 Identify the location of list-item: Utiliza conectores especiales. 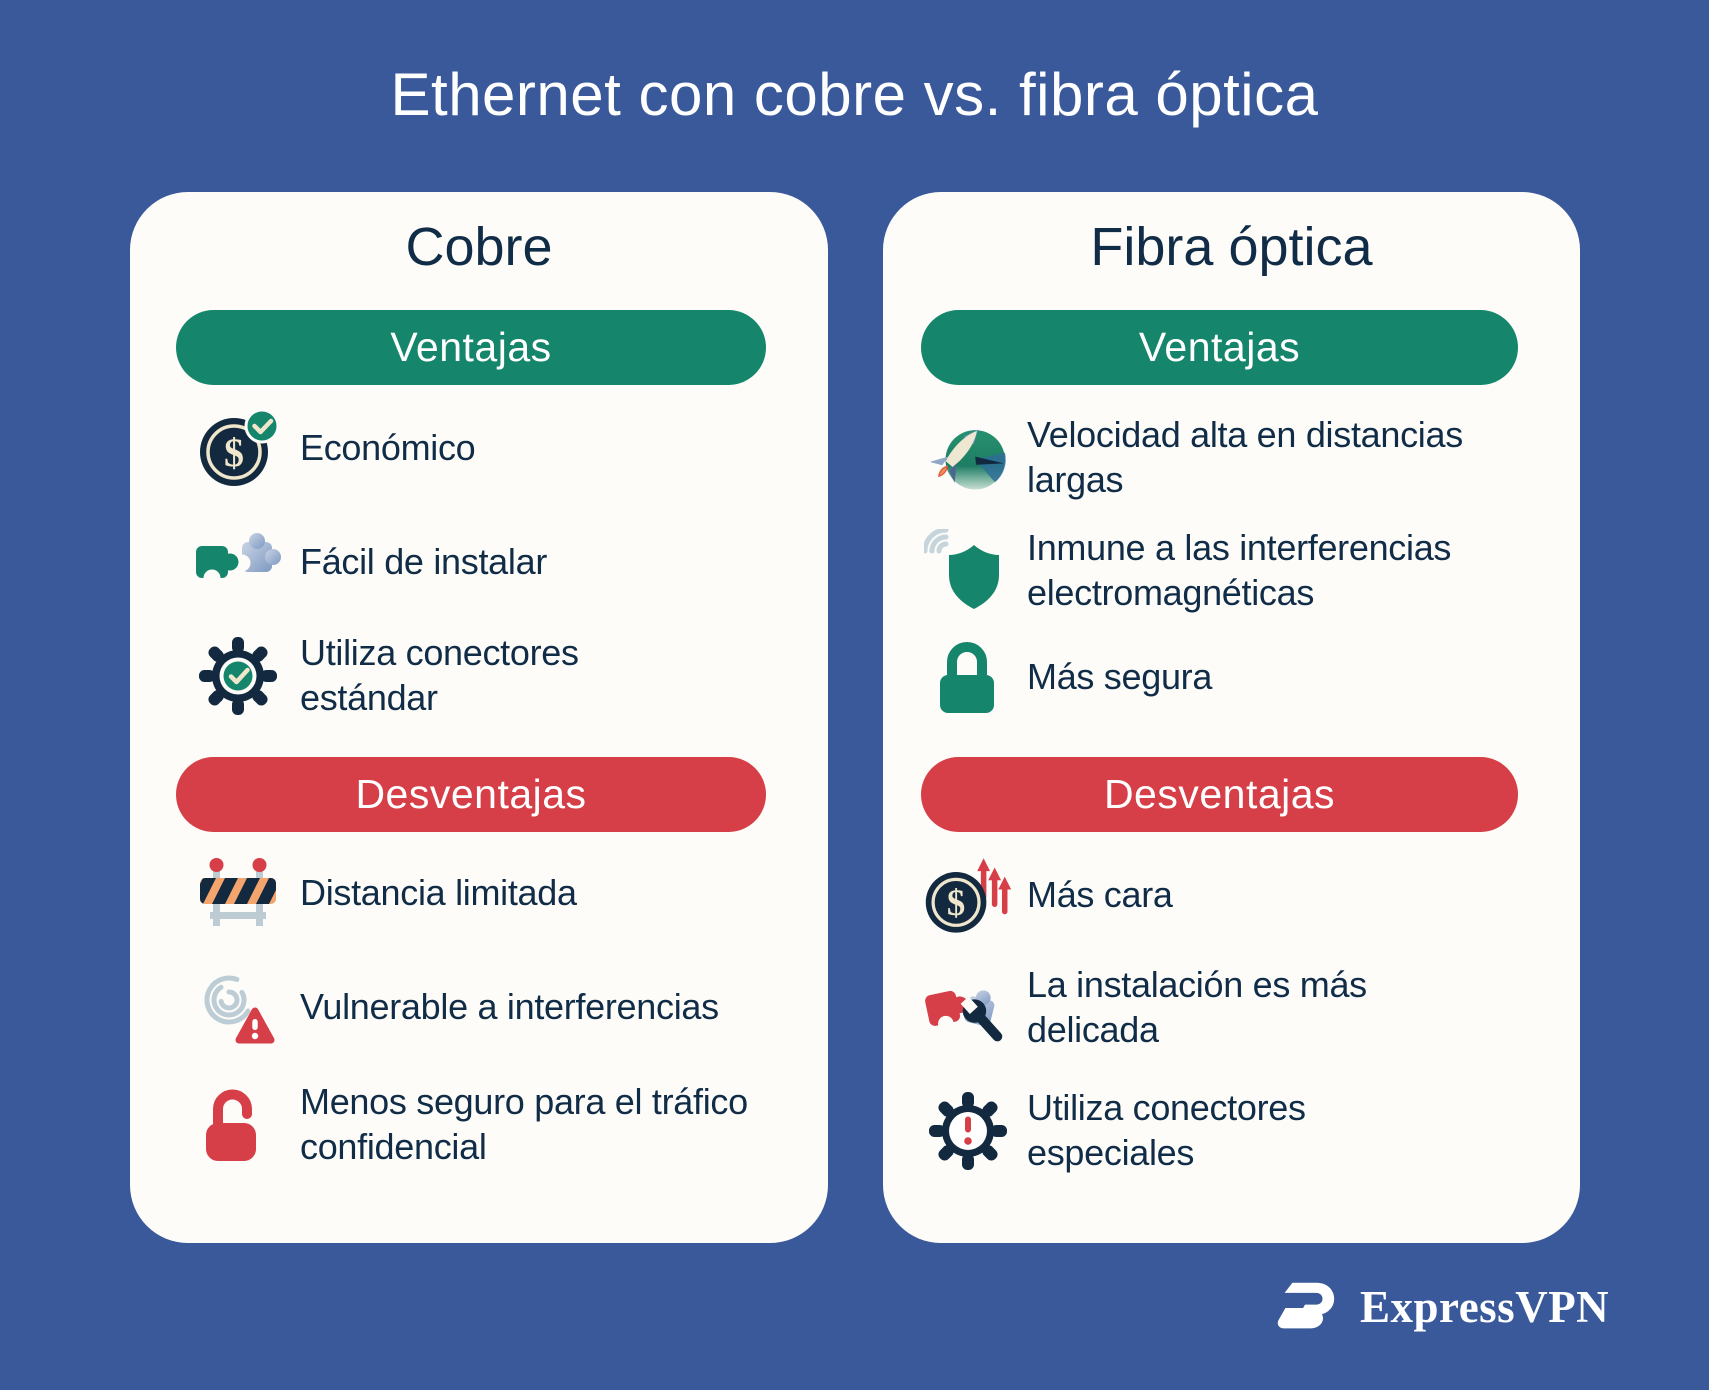
(1246, 1131).